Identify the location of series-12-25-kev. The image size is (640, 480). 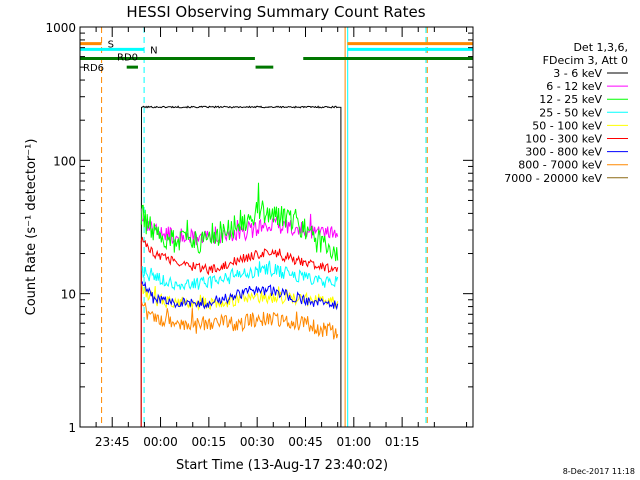
(239, 222).